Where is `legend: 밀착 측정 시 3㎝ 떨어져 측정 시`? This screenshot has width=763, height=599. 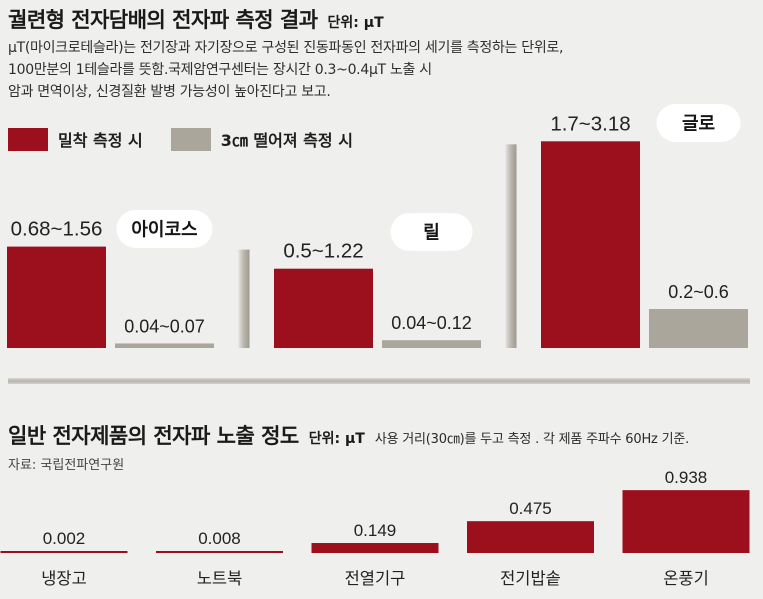 legend: 밀착 측정 시 3㎝ 떨어져 측정 시 is located at coordinates (194, 139).